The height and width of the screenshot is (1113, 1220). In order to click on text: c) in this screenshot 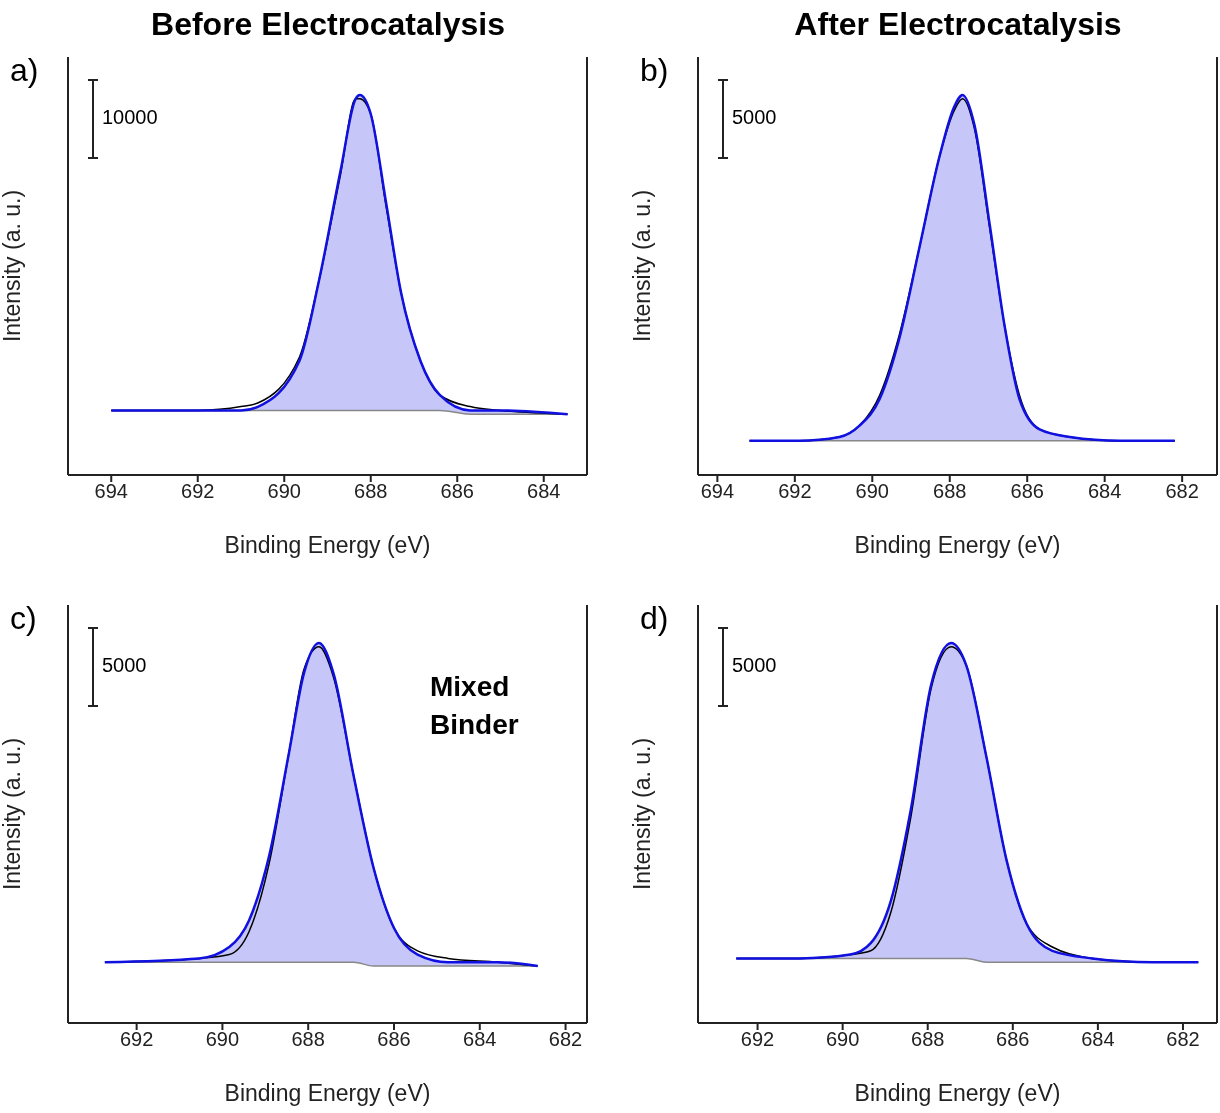, I will do `click(23, 618)`.